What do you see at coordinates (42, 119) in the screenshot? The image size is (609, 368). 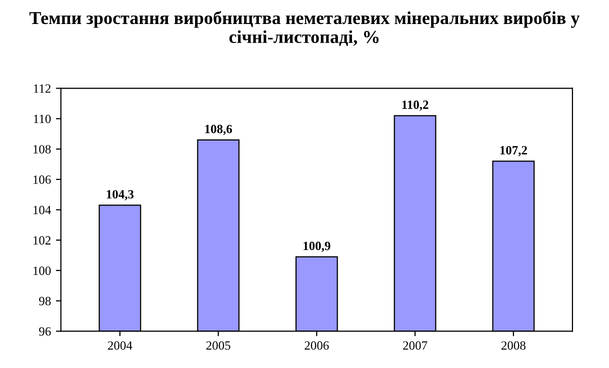 I see `y-tick-label: 110` at bounding box center [42, 119].